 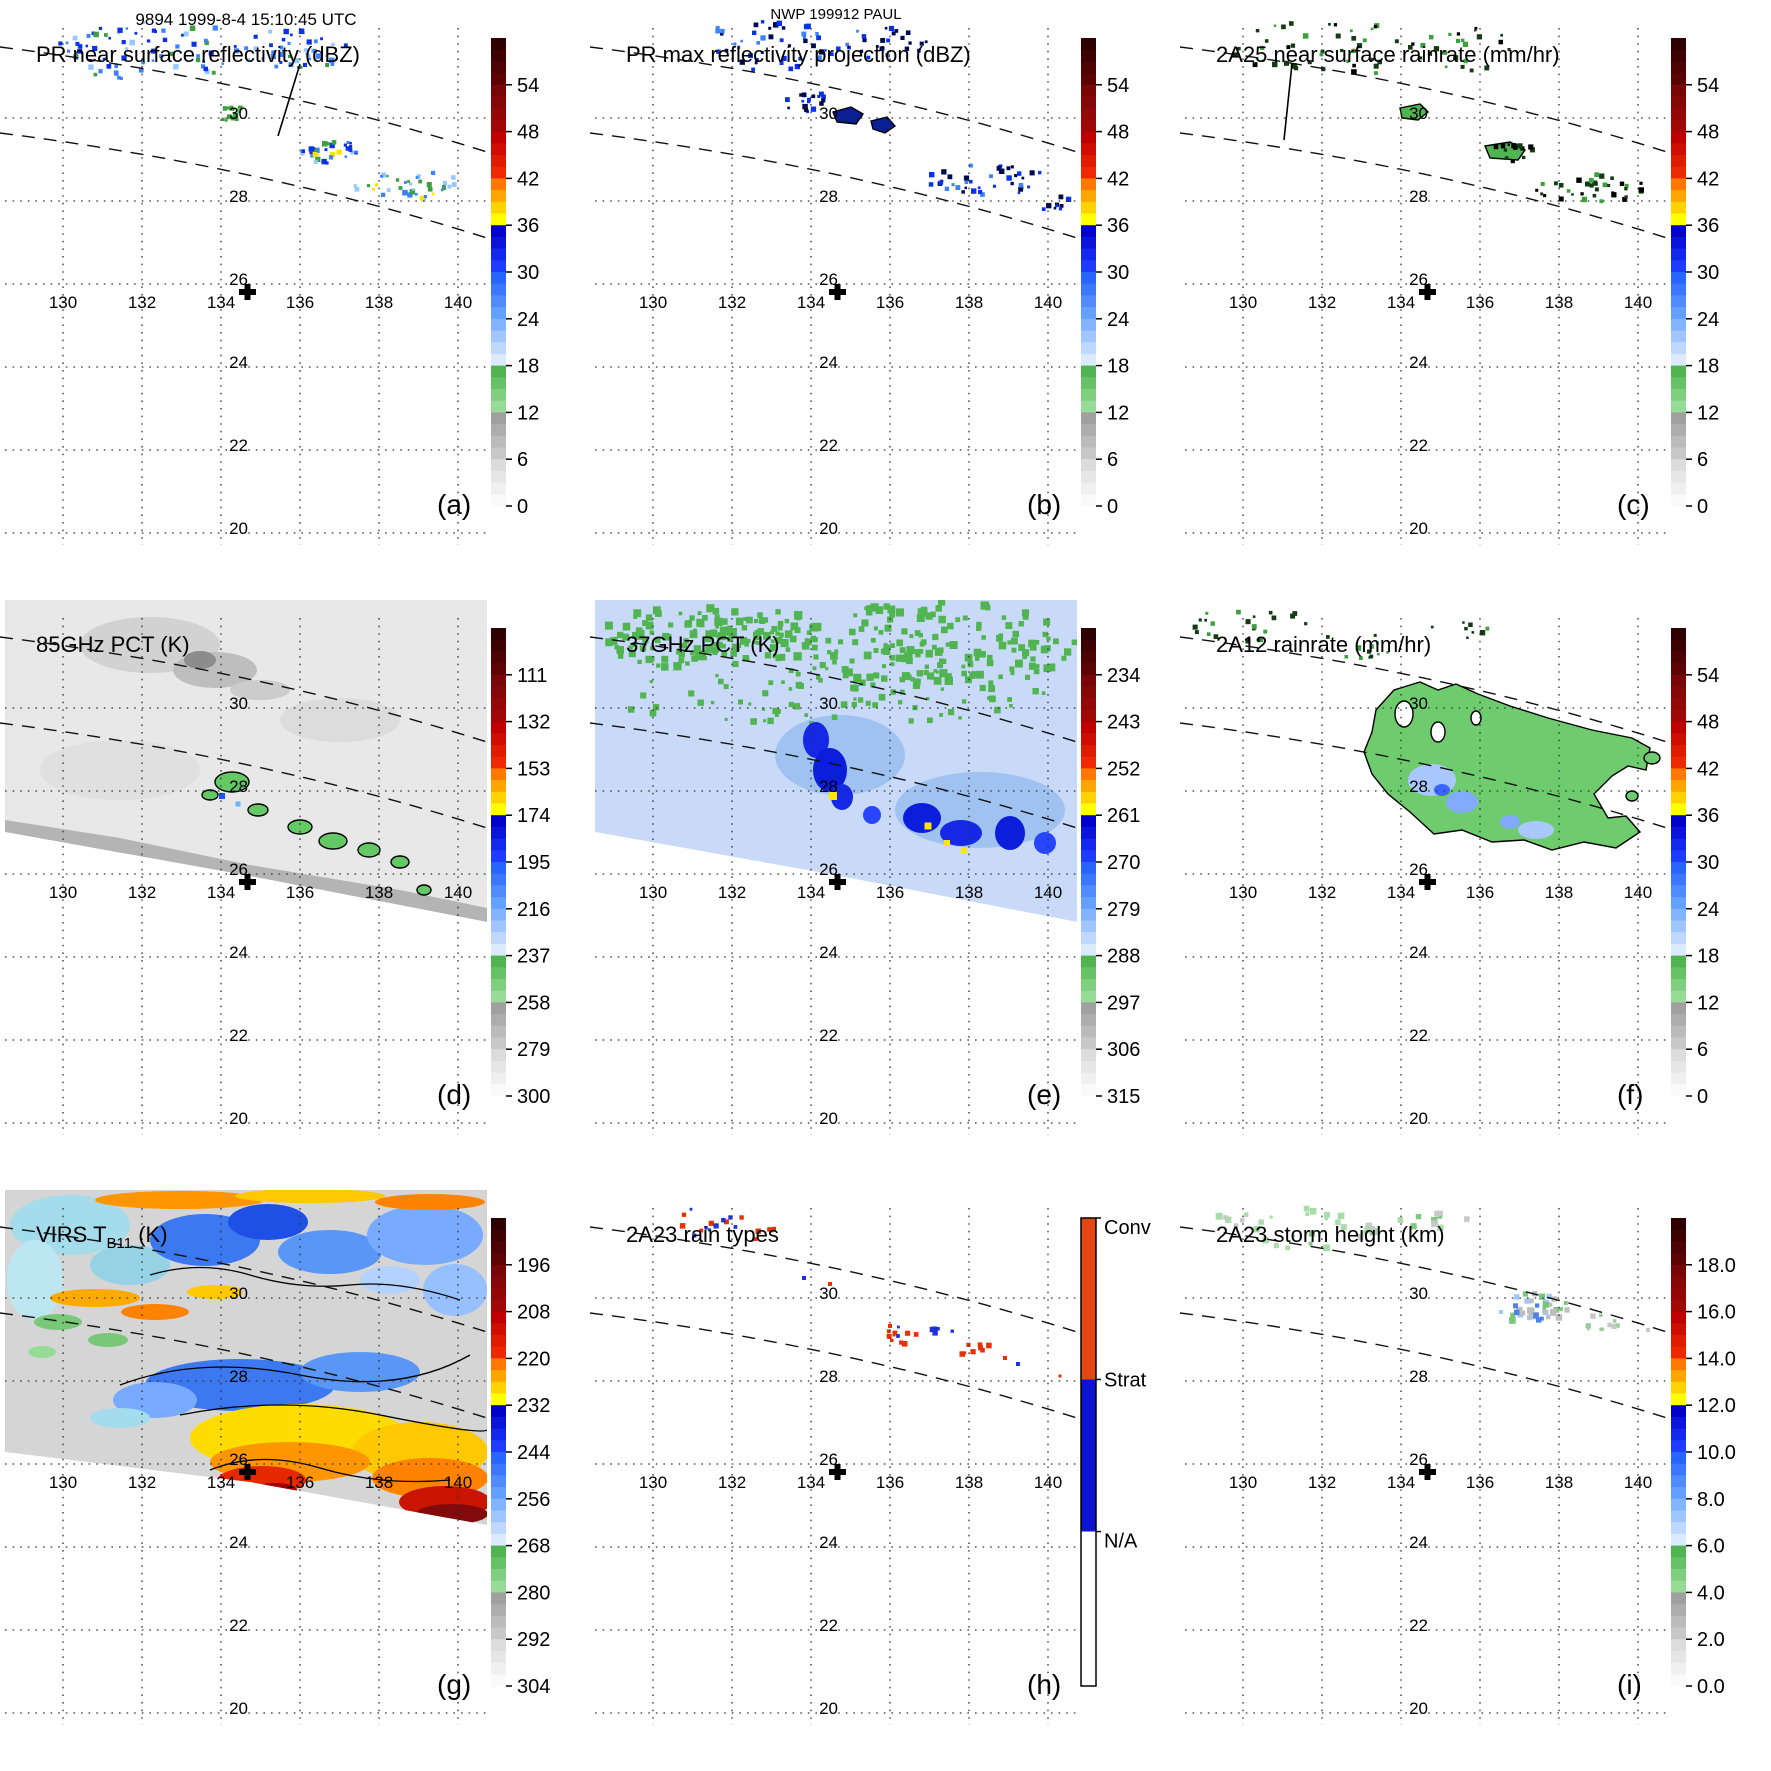 What do you see at coordinates (1044, 504) in the screenshot?
I see `panel-letter: (b)` at bounding box center [1044, 504].